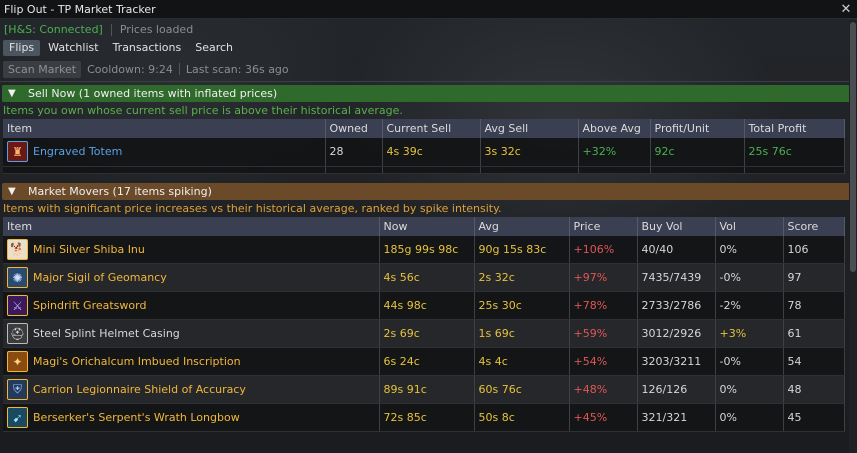 This screenshot has height=453, width=857. I want to click on connection-status: [H&S: Connected], so click(53, 29).